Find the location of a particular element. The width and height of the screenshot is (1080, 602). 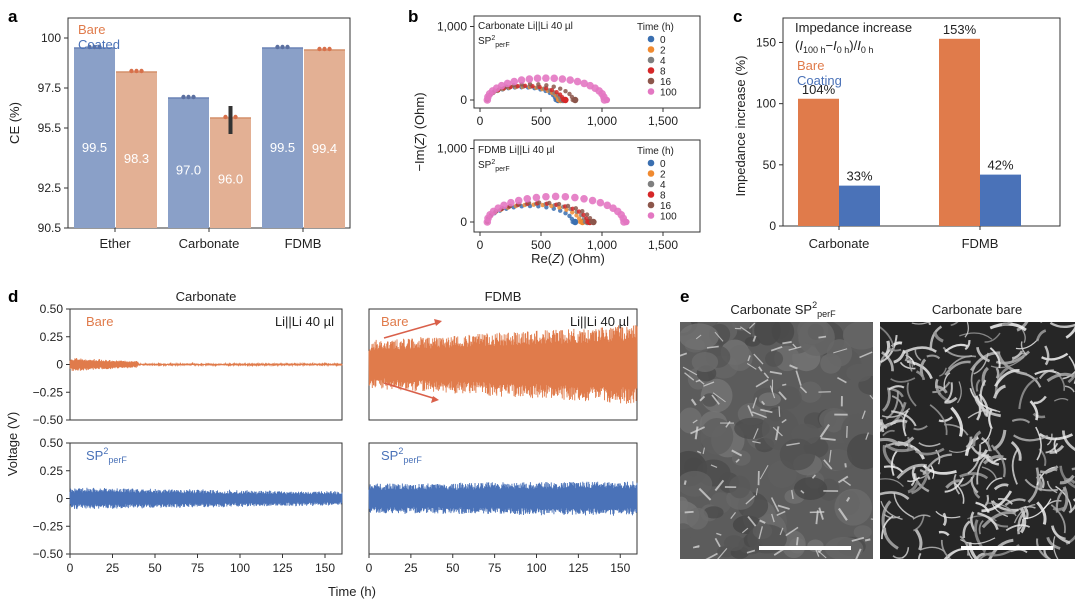

d-xtick-label: 50 is located at coordinates (453, 568).